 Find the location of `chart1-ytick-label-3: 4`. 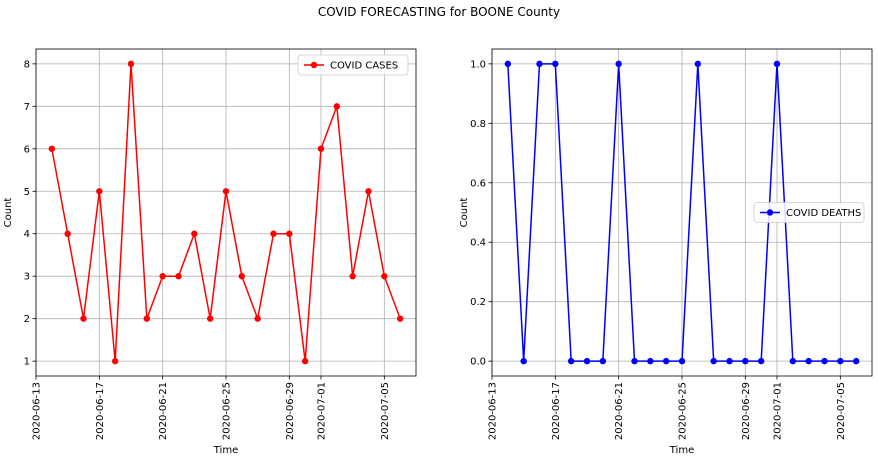

chart1-ytick-label-3: 4 is located at coordinates (27, 234).